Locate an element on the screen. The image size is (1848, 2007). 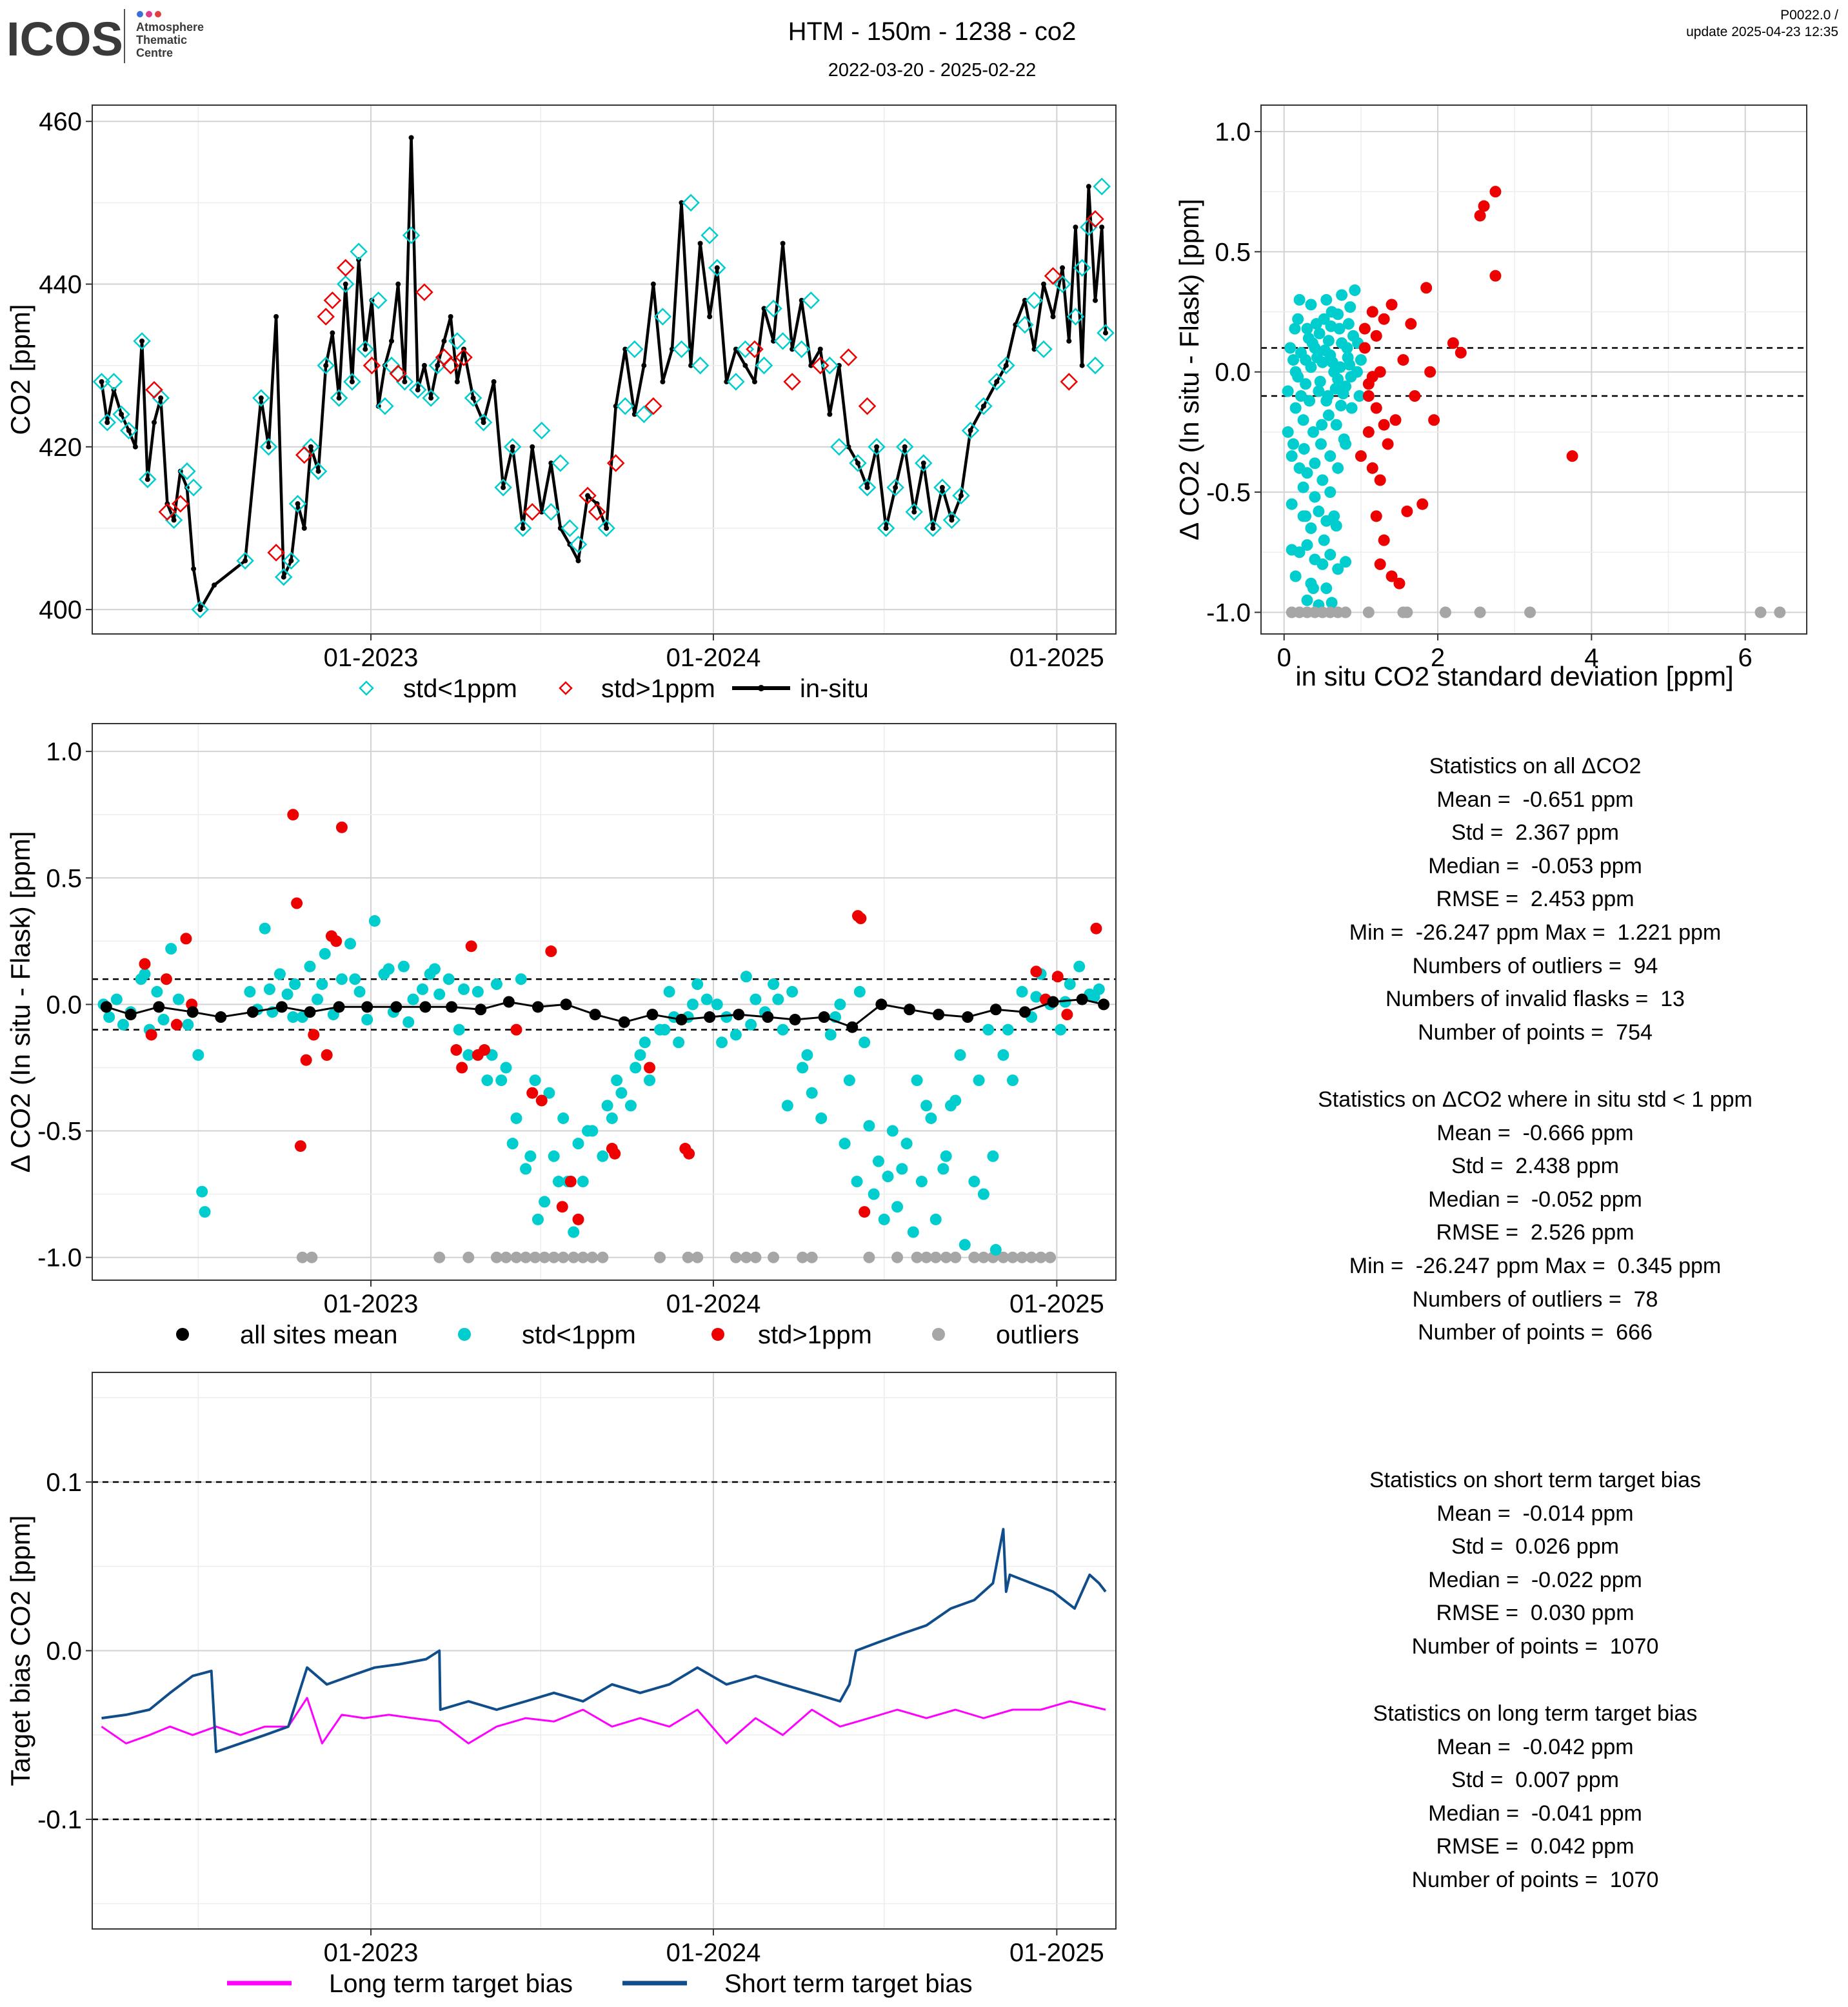
y-axis-label: CO2 [ppm] is located at coordinates (20, 369).